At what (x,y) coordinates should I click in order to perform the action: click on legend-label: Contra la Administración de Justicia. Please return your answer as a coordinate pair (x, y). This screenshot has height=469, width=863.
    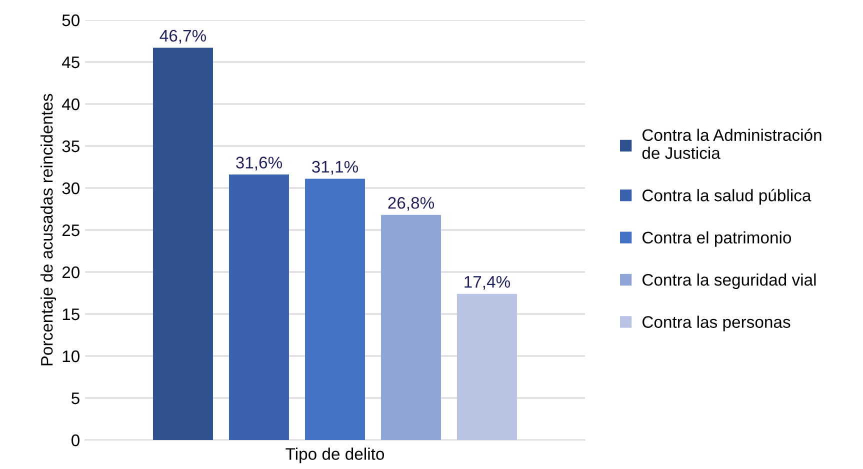
    Looking at the image, I should click on (732, 143).